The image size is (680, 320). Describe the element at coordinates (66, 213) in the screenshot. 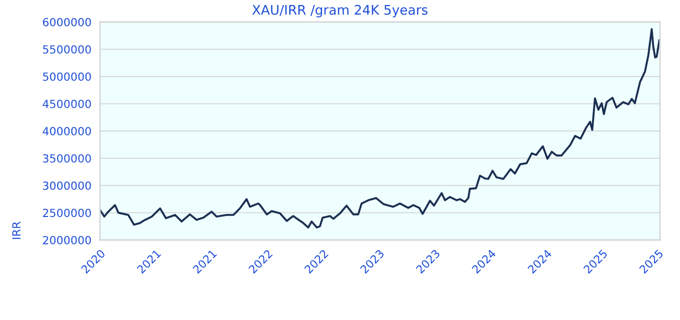

I see `y-tick-label: 2500000` at that location.